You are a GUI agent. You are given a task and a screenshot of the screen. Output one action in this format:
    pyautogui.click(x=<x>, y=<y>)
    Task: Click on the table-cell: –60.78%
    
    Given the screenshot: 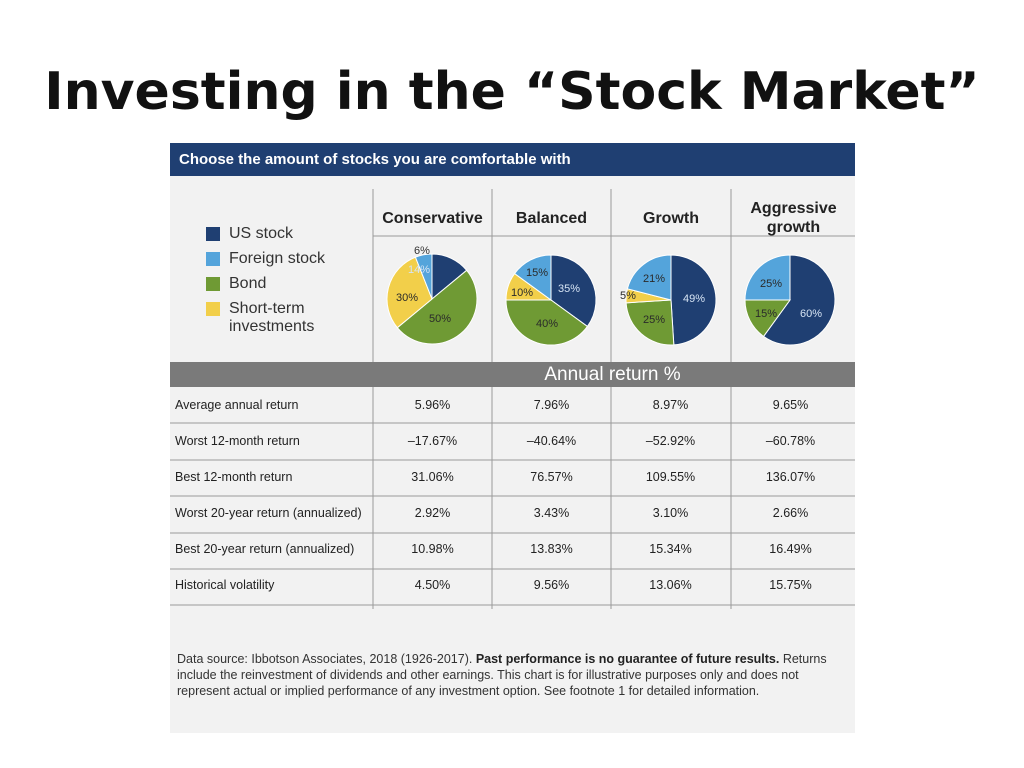 What is the action you would take?
    pyautogui.click(x=790, y=441)
    